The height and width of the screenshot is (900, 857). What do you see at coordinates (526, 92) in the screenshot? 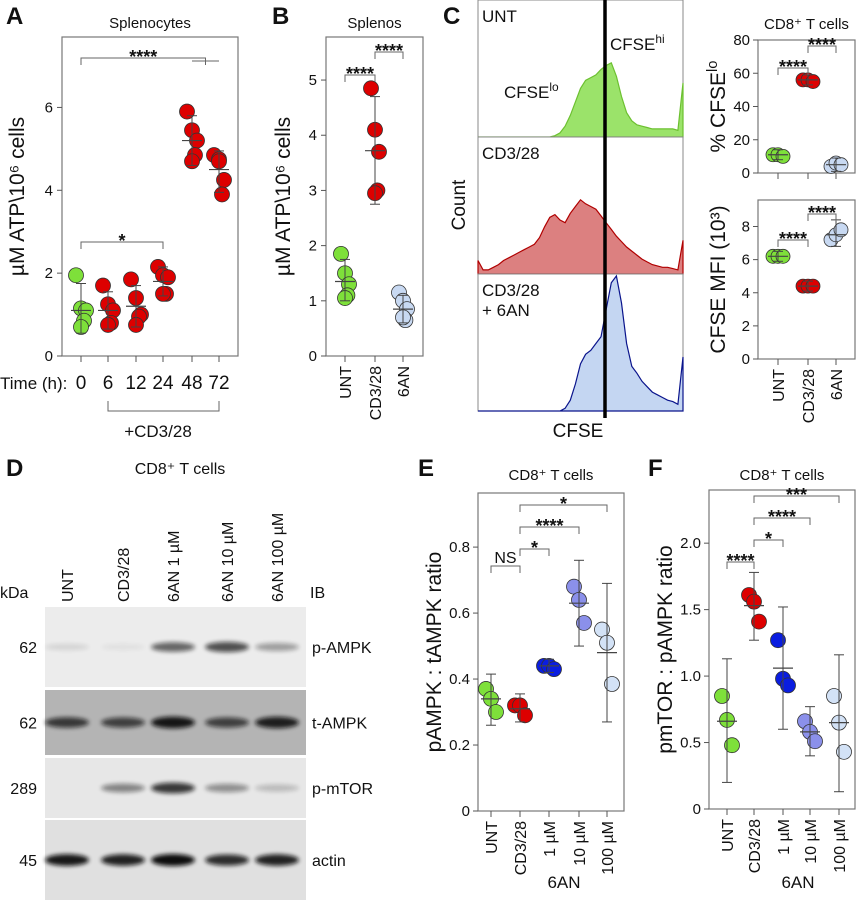
I see `gate-label-lo-main: CFSE` at bounding box center [526, 92].